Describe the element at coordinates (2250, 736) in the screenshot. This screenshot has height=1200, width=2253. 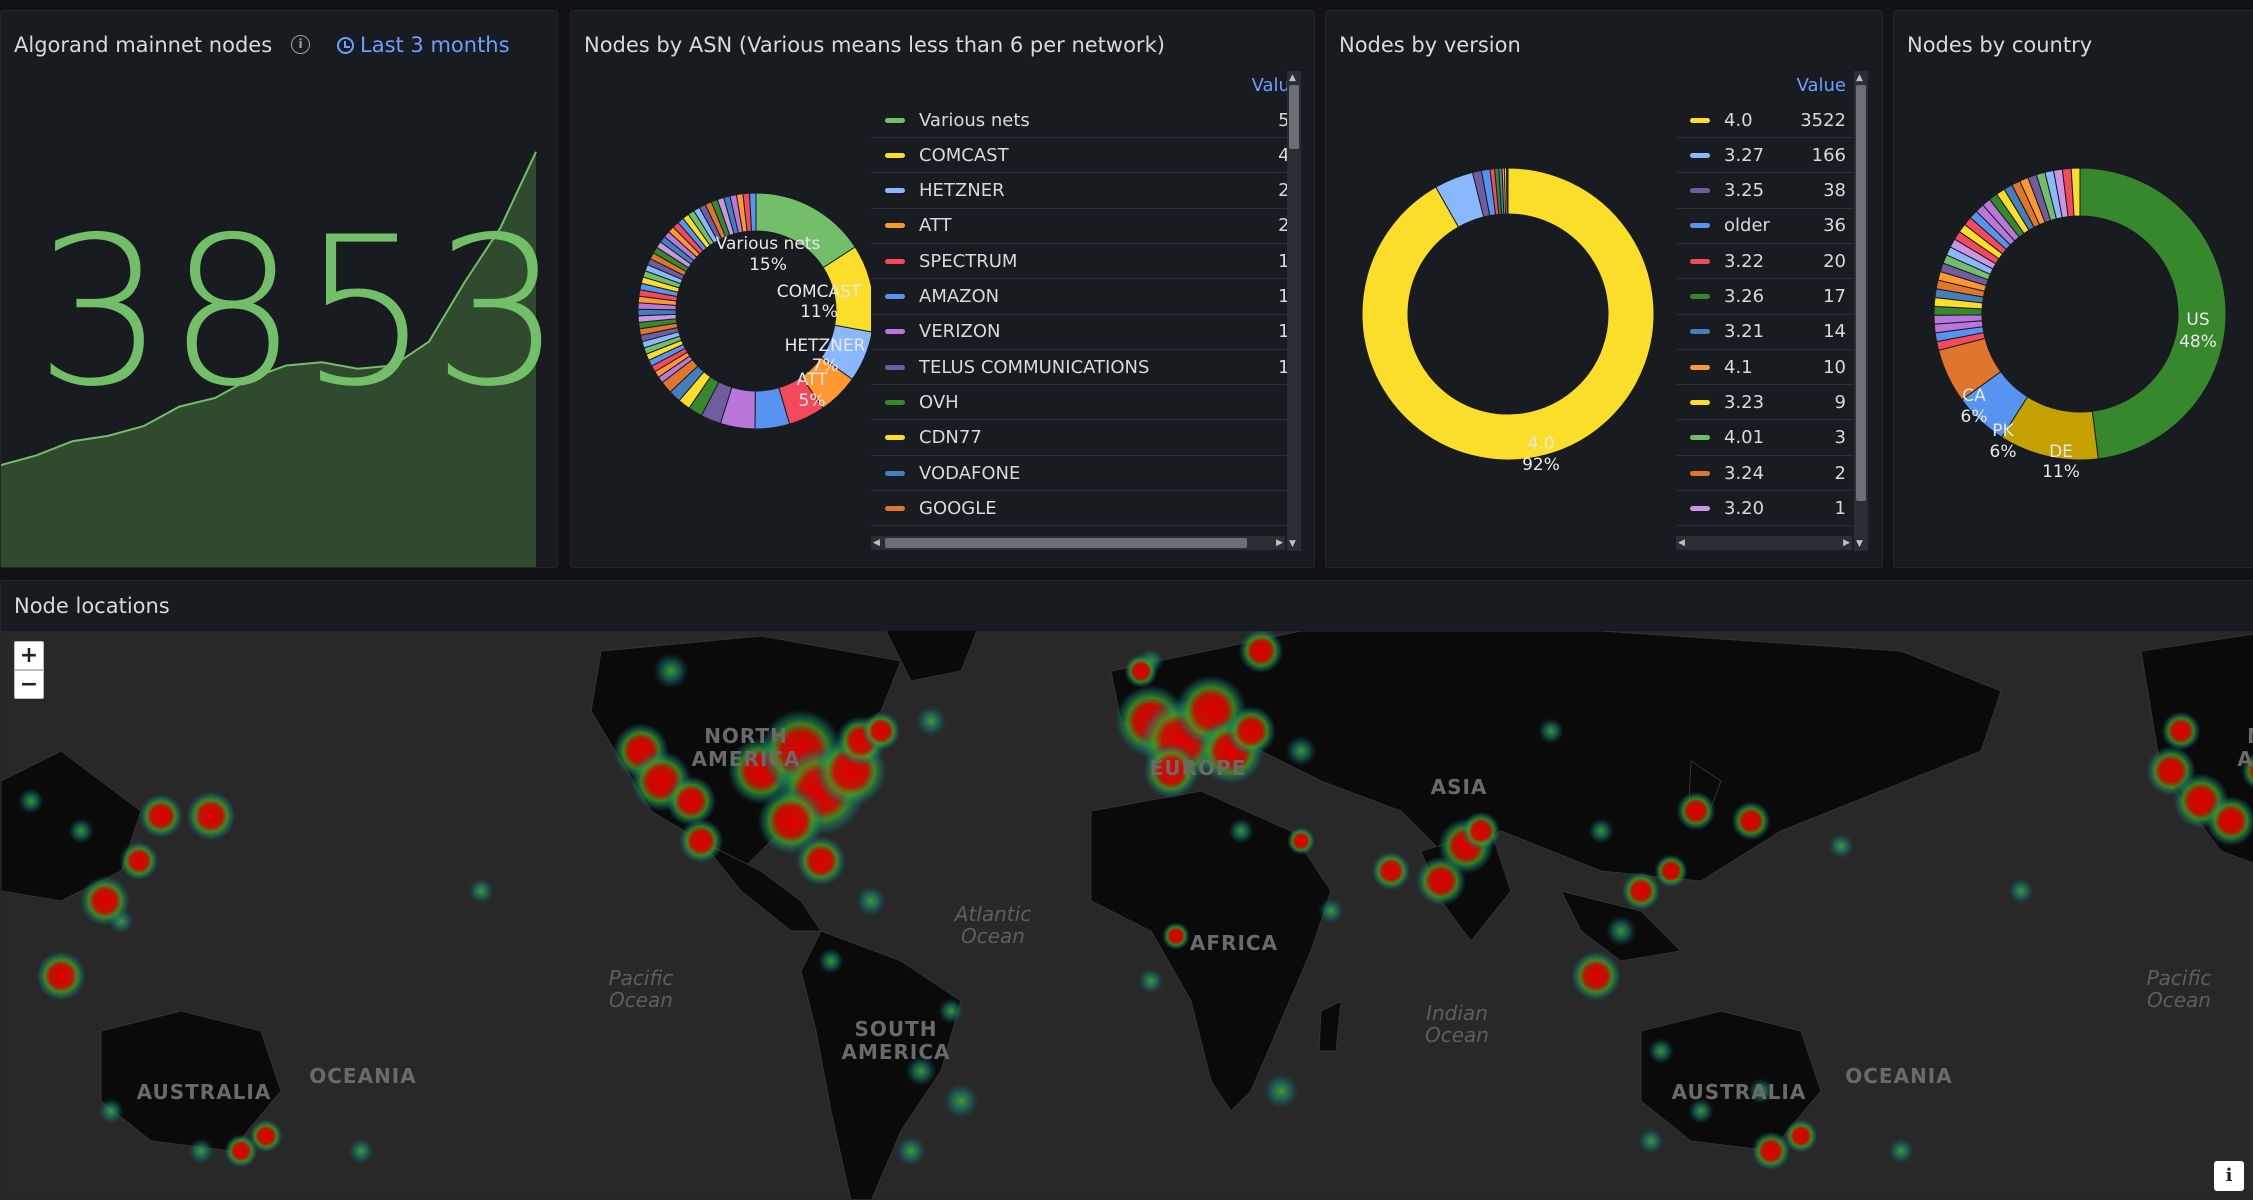
I see `label-edge-right-1: N` at that location.